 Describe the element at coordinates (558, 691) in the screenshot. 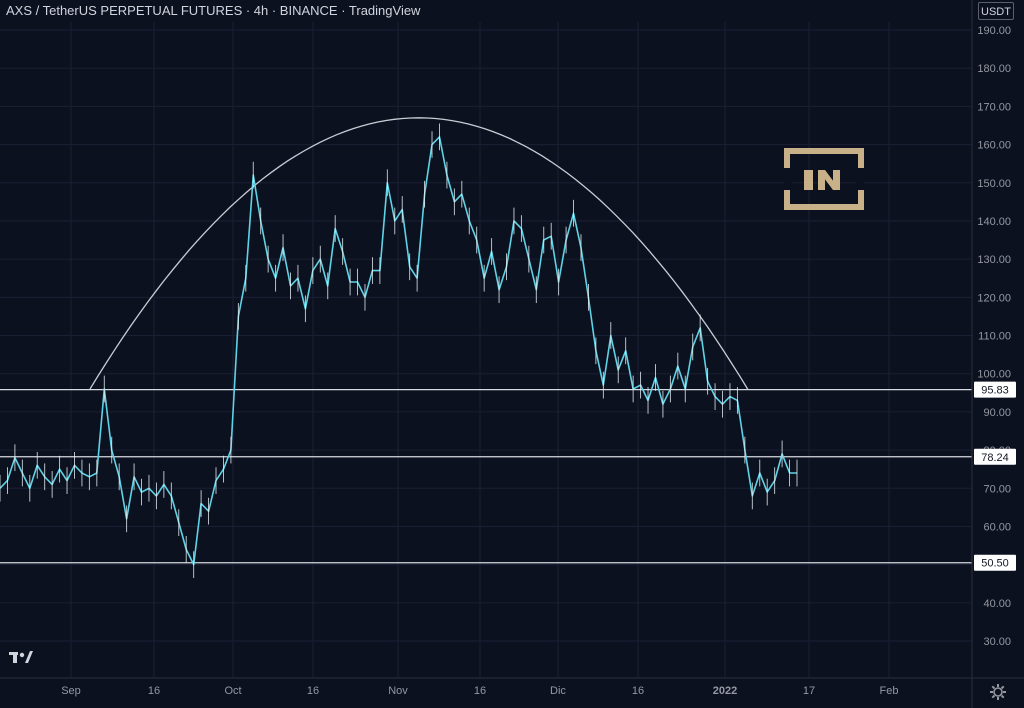

I see `x-tick-label: Dic` at that location.